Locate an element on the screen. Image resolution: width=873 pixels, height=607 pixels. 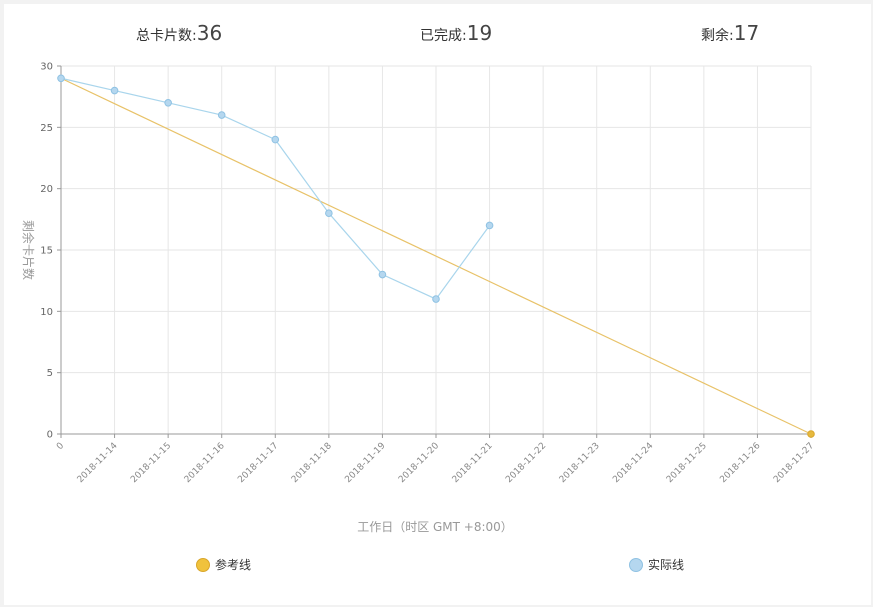
y-tick-label: 0 is located at coordinates (50, 435).